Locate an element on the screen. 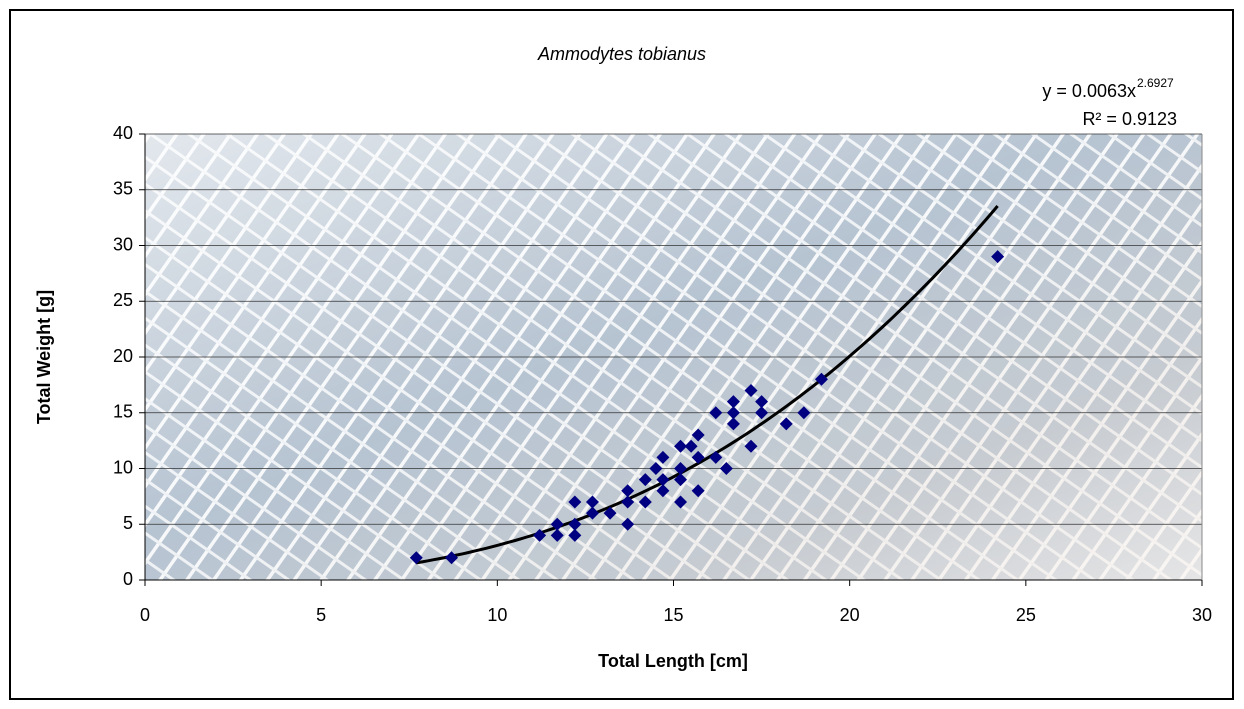 Image resolution: width=1244 pixels, height=709 pixels. x-tick-label: 10 is located at coordinates (497, 615).